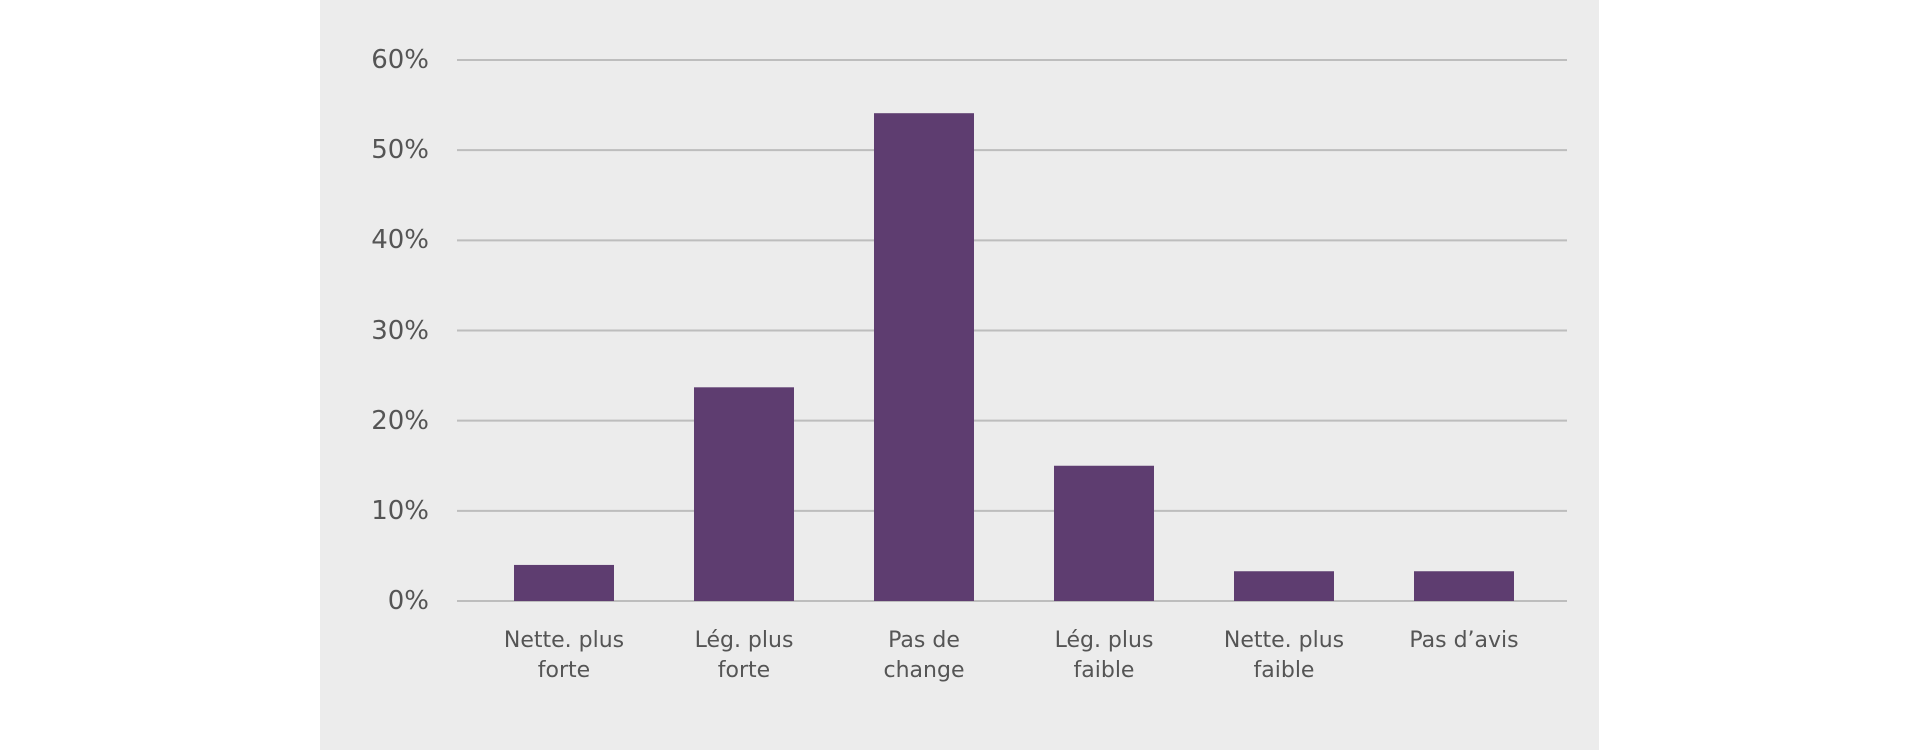  Describe the element at coordinates (924, 655) in the screenshot. I see `x-tick-label: Pas de change` at that location.